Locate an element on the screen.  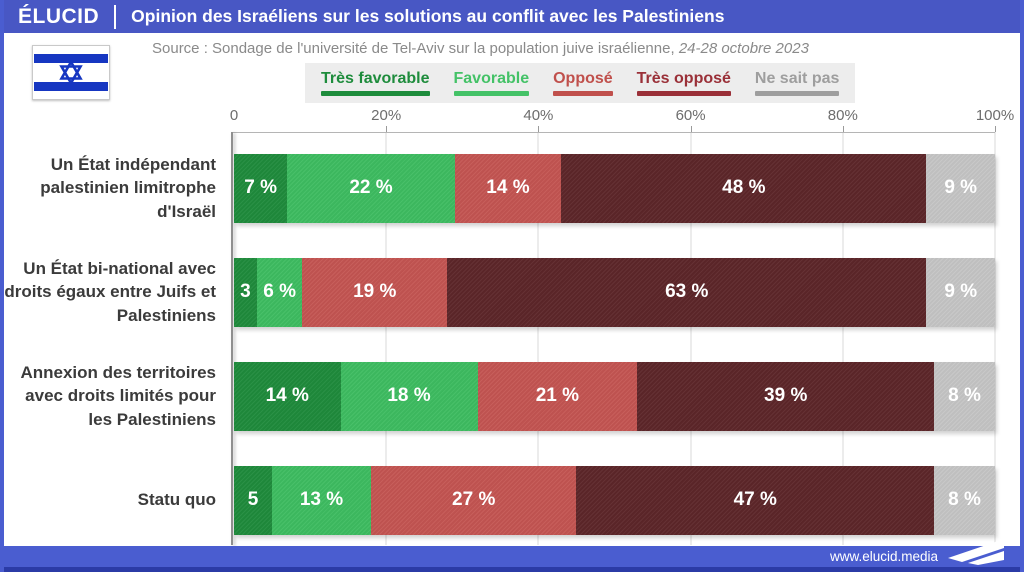
stacked-bar: 7 % 22 % 14 % 48 % 9 % is located at coordinates (614, 188).